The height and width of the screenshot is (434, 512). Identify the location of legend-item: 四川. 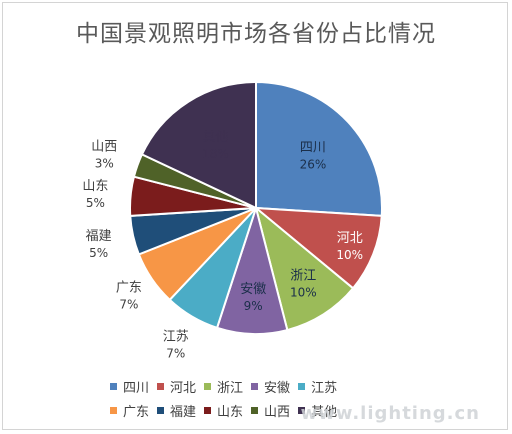
(129, 386).